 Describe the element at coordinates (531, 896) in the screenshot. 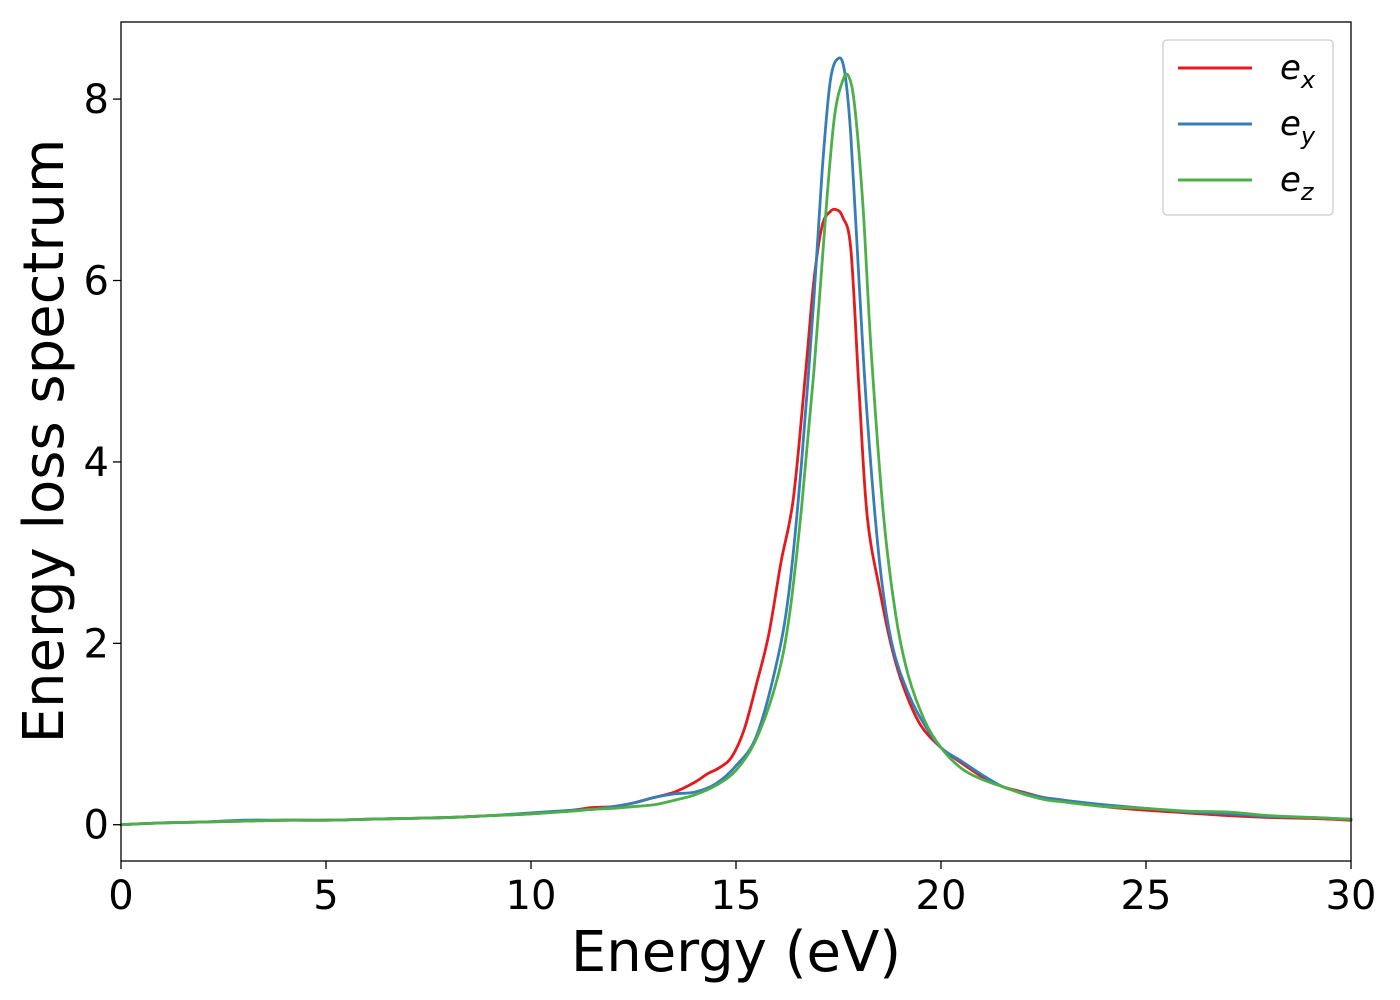

I see `x-tick-label: 10` at that location.